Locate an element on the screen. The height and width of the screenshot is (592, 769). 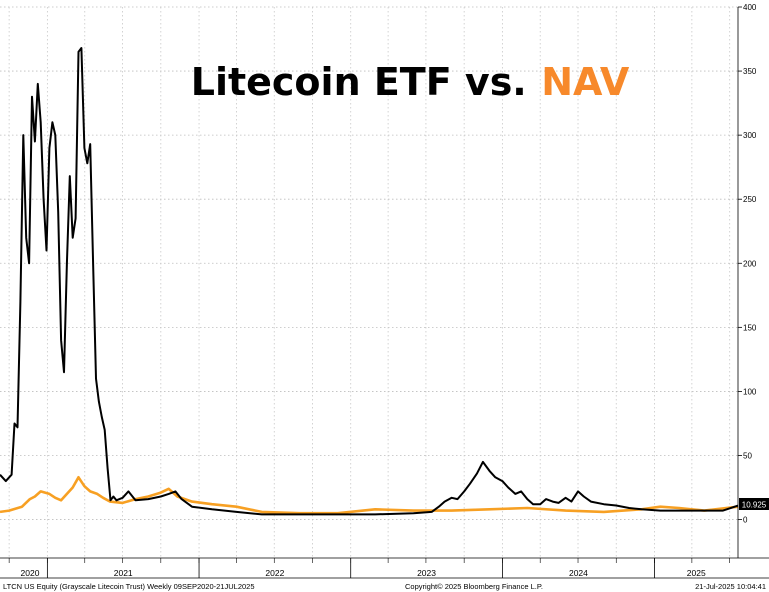
chart-title-part1: Litecoin ETF vs. is located at coordinates (359, 82).